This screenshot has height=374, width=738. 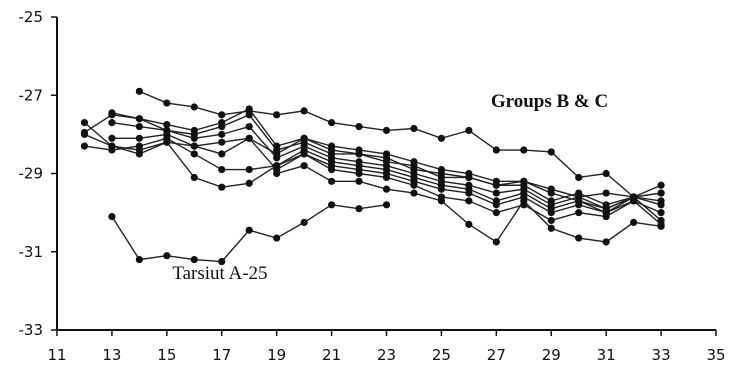 I want to click on x-tick-label: 23, so click(x=386, y=355).